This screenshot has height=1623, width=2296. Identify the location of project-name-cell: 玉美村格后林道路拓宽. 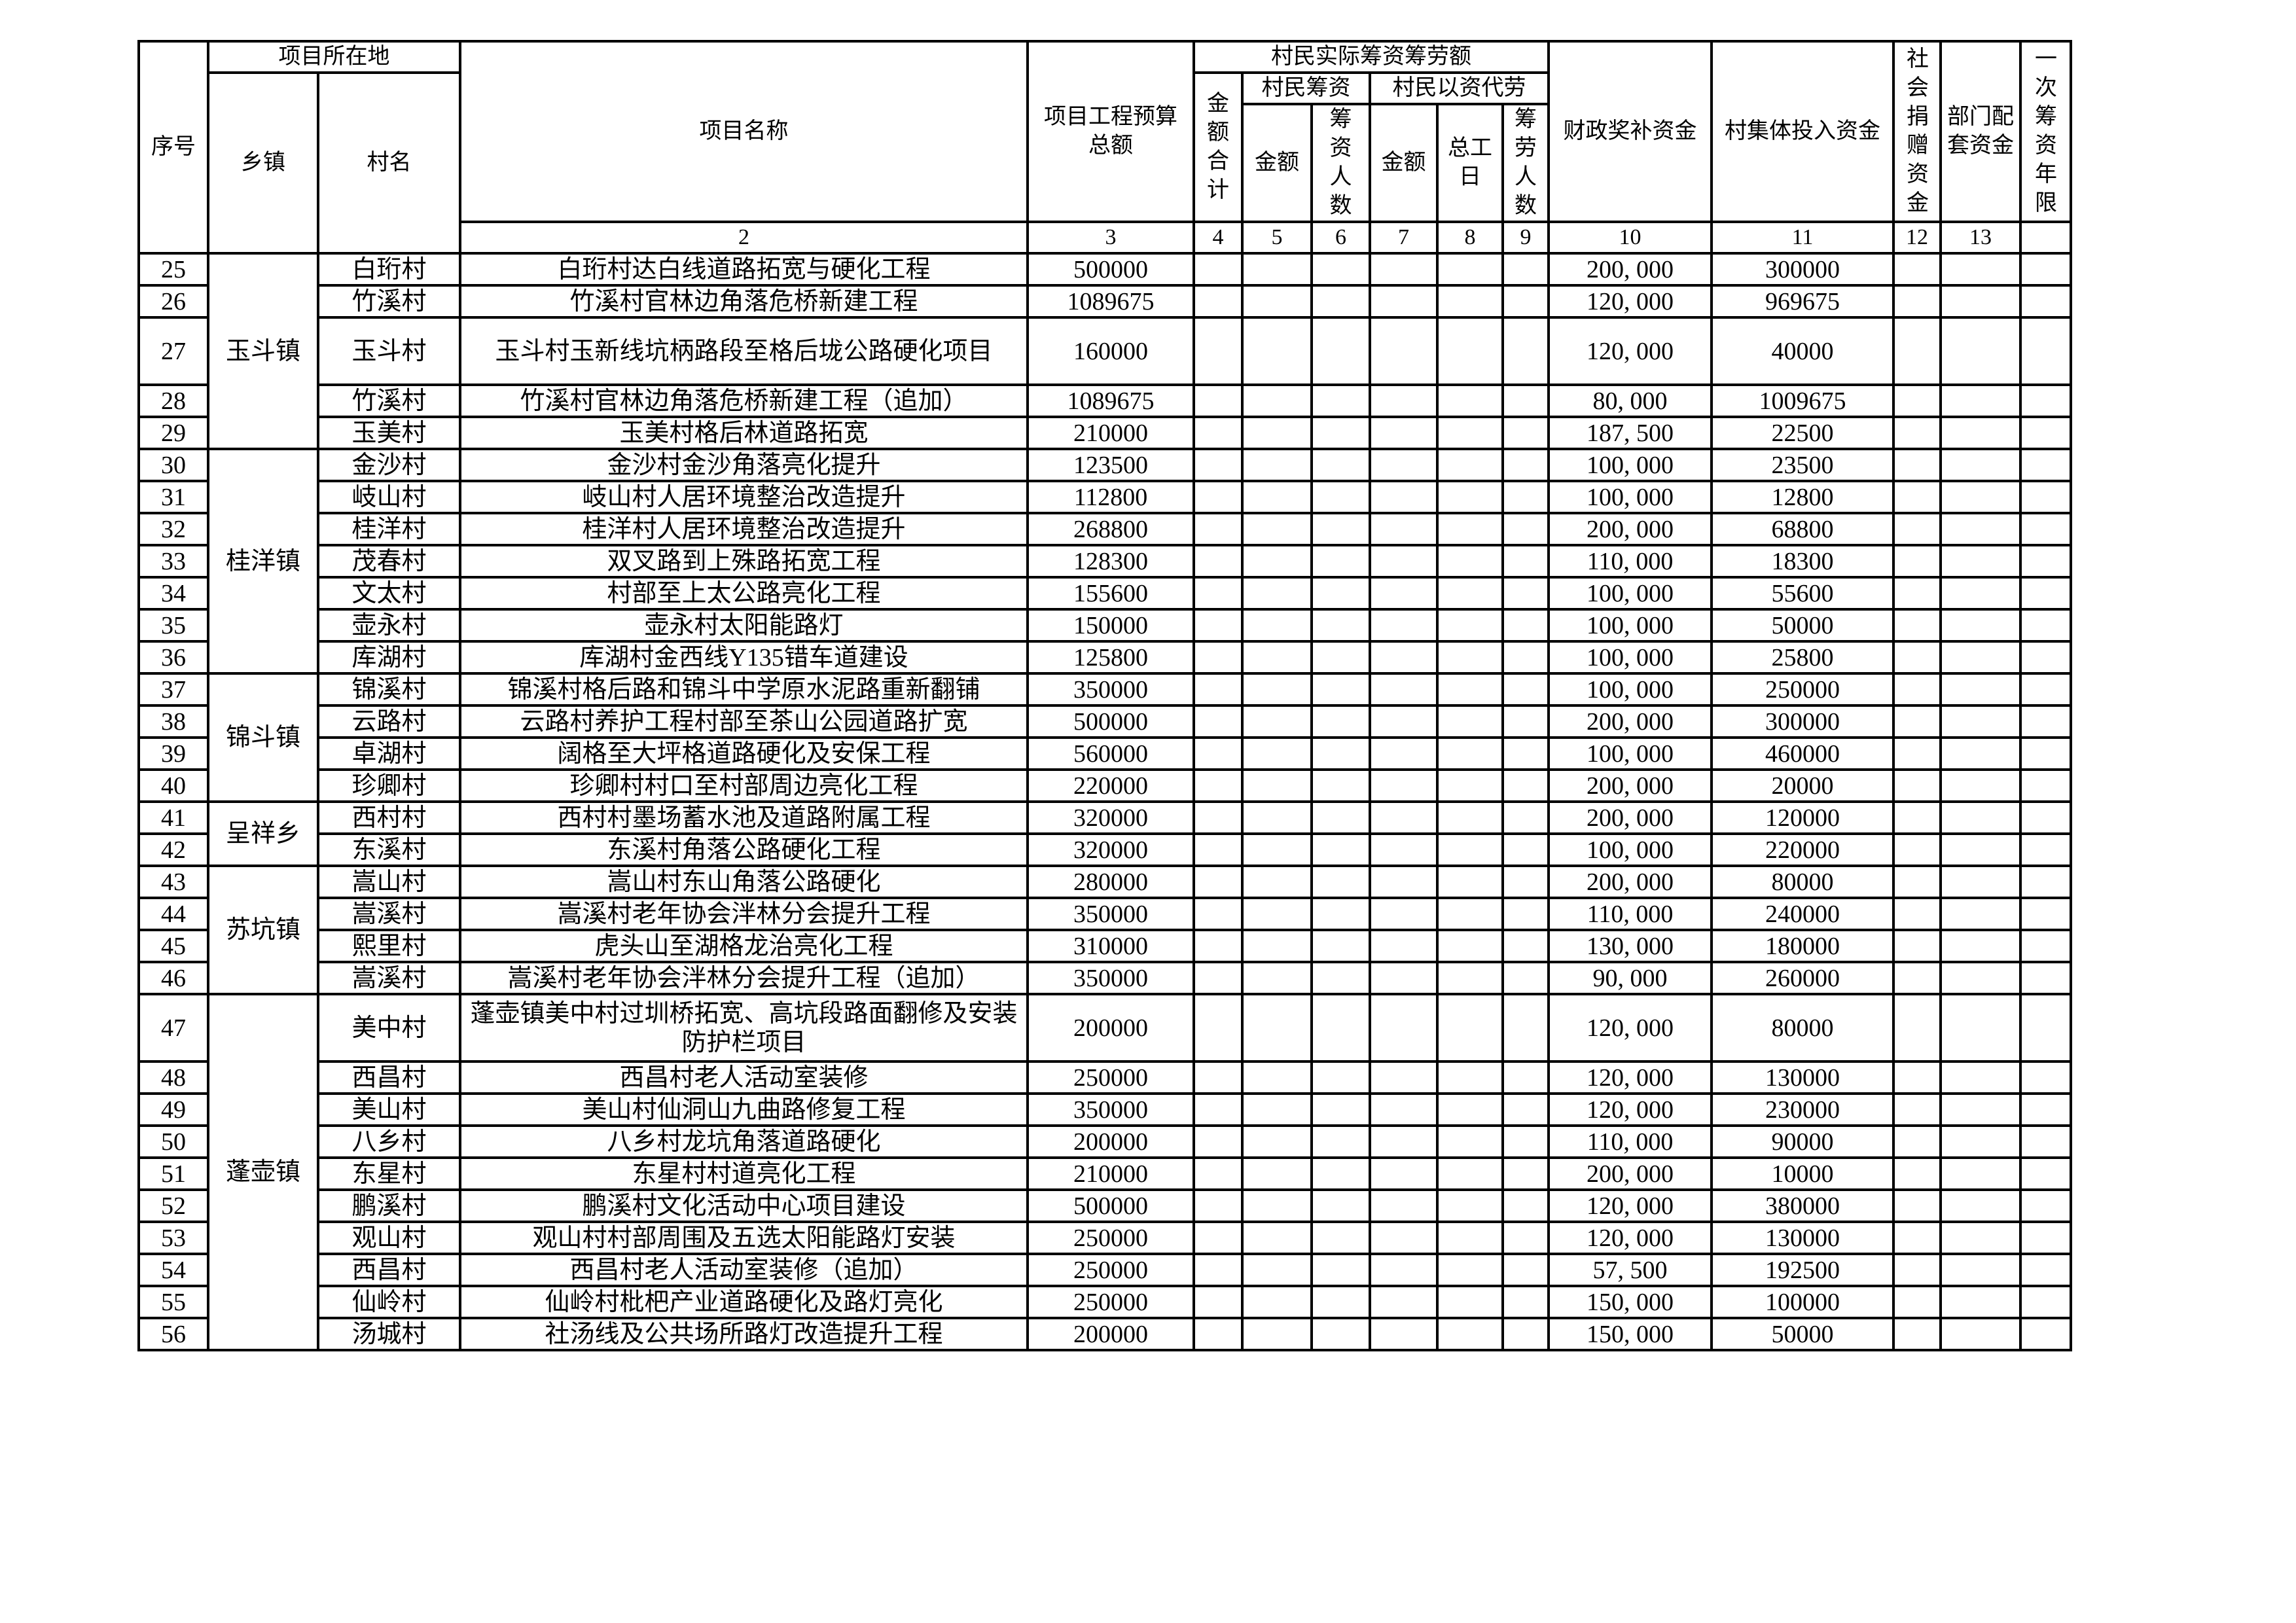
(744, 433).